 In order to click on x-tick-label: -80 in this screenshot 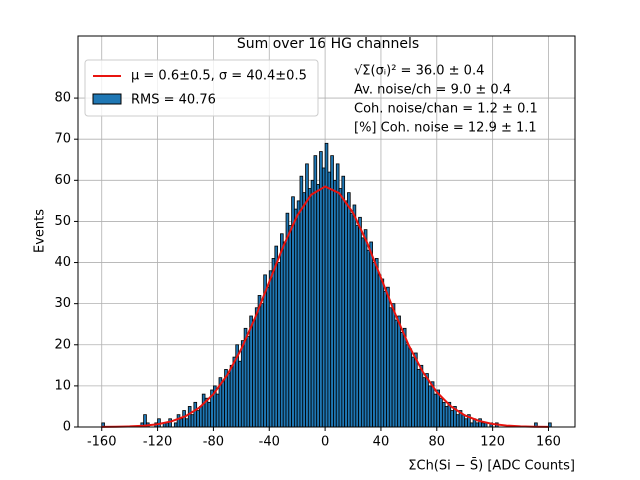, I will do `click(213, 442)`.